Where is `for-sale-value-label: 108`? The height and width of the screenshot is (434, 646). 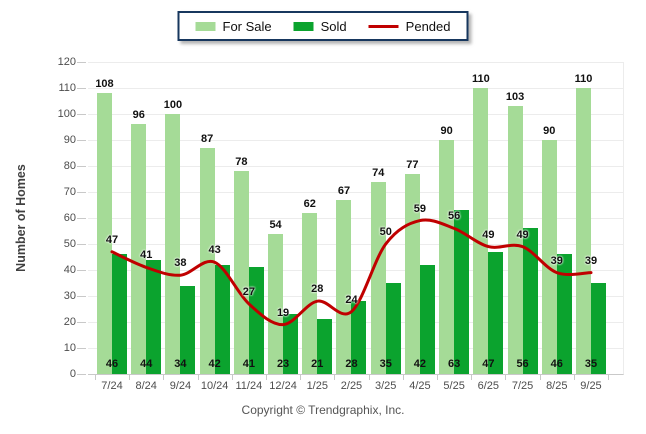 for-sale-value-label: 108 is located at coordinates (104, 84).